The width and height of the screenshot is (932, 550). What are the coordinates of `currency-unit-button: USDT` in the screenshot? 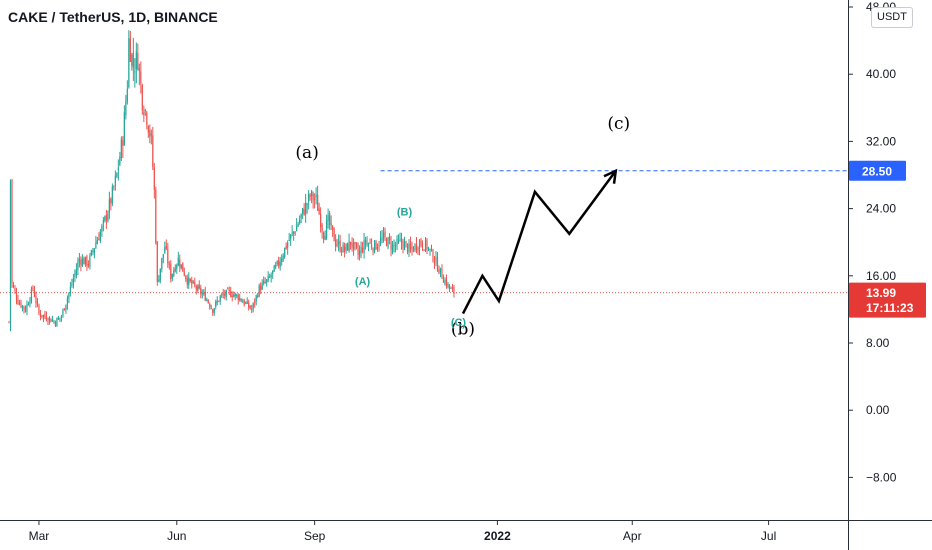 It's located at (892, 17).